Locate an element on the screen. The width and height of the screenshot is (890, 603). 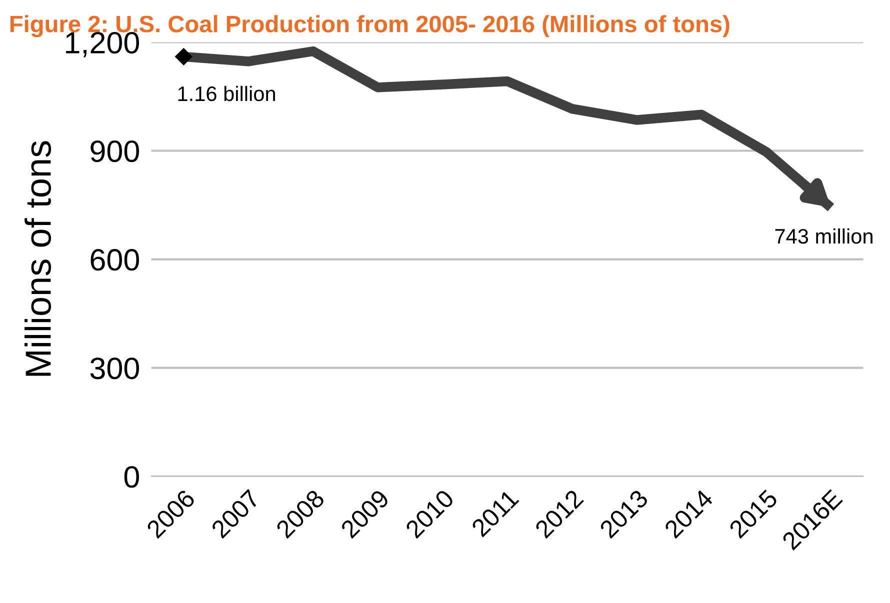
y-axis-title: Millions of tons is located at coordinates (38, 258).